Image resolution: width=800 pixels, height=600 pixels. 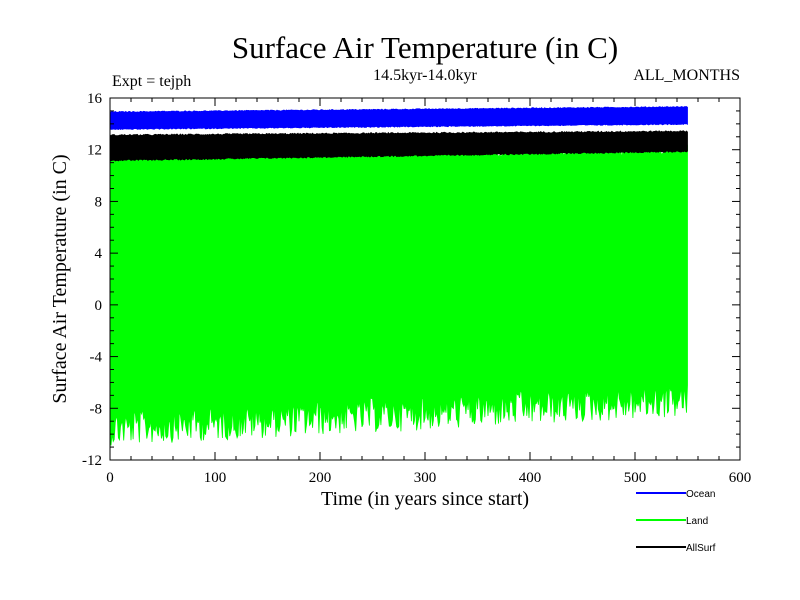 What do you see at coordinates (99, 202) in the screenshot?
I see `y-tick-label: 8` at bounding box center [99, 202].